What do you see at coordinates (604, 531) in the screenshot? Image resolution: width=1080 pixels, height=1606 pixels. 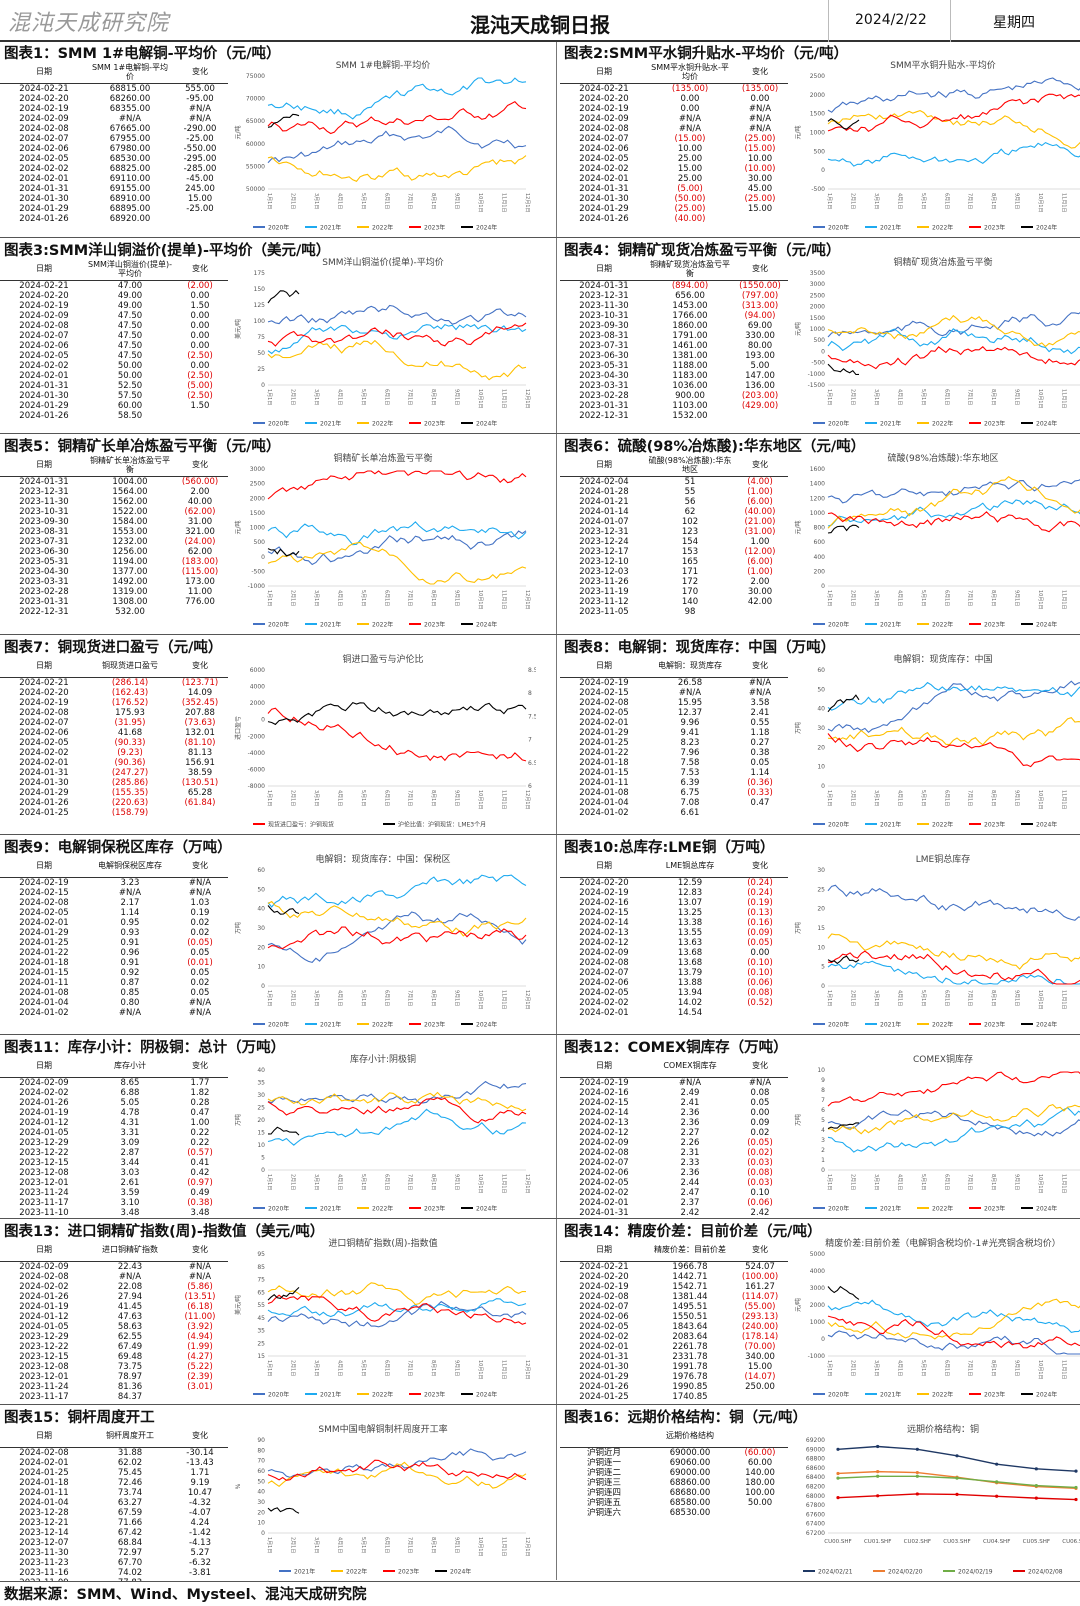 I see `table-cell: 2023-12-31` at bounding box center [604, 531].